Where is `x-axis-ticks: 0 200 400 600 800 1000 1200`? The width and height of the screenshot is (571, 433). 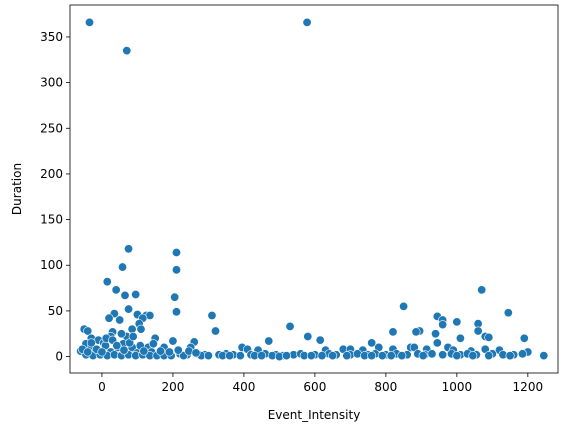 x-axis-ticks: 0 200 400 600 800 1000 1200 is located at coordinates (320, 383).